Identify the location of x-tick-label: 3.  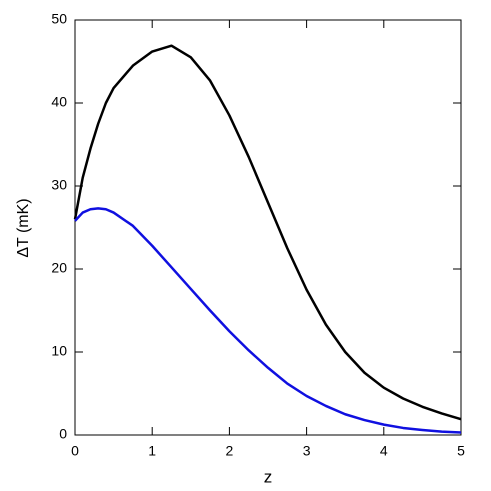
(307, 451).